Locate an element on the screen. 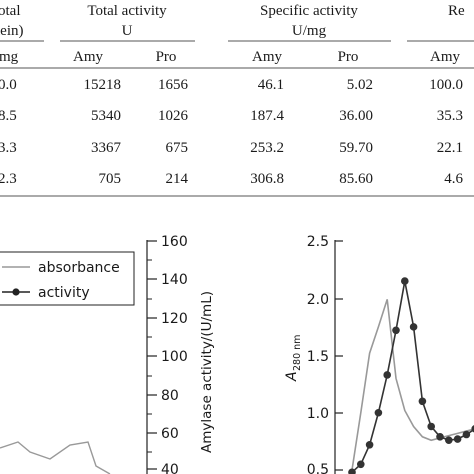 Image resolution: width=474 pixels, height=474 pixels. right-ytick-label: 1.5 is located at coordinates (318, 357).